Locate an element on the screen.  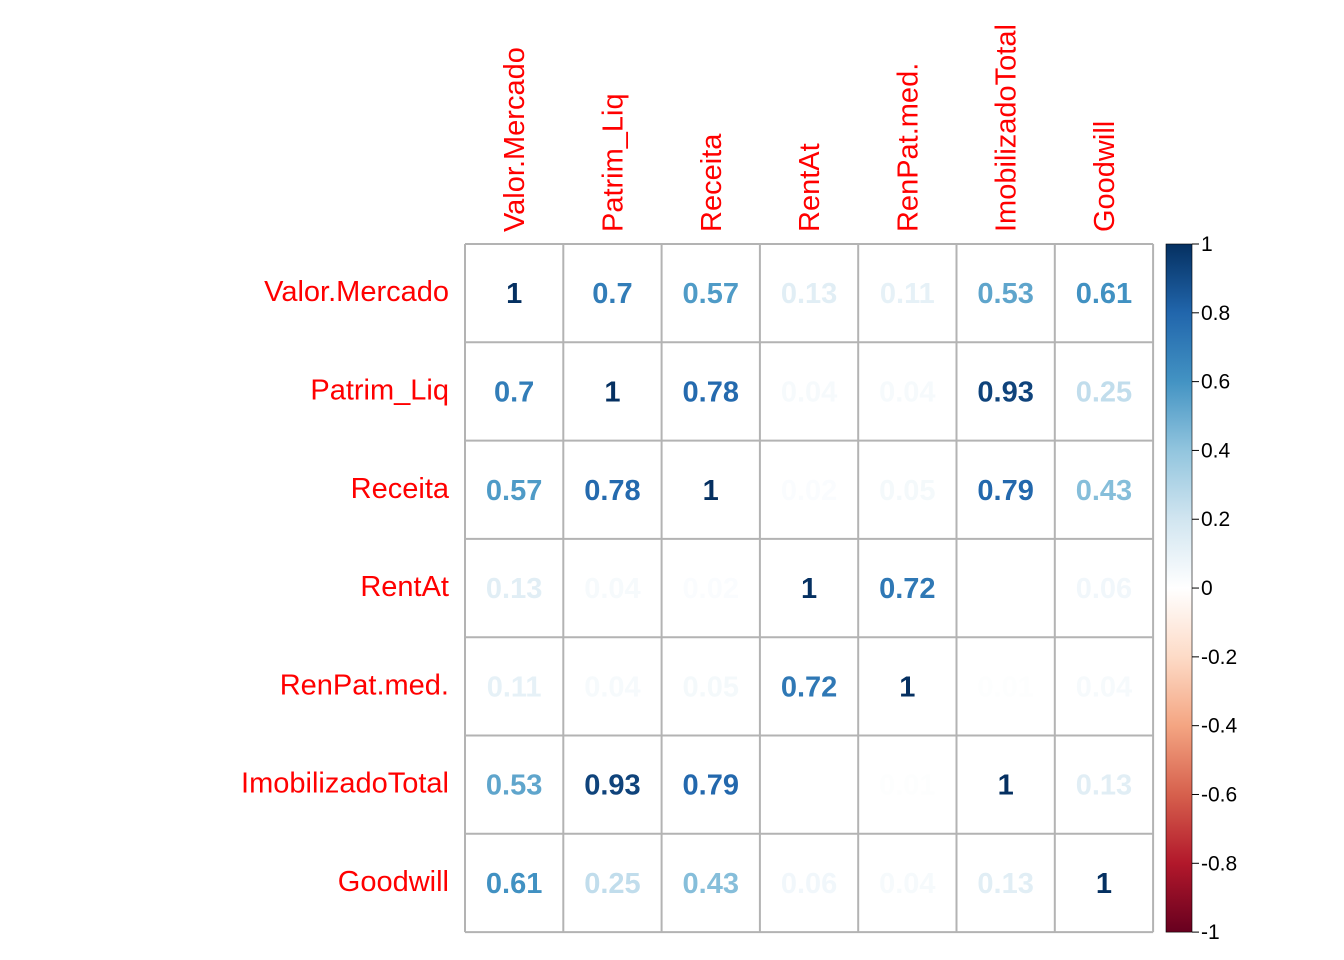
colorbar-tick-label: 0 is located at coordinates (1207, 588).